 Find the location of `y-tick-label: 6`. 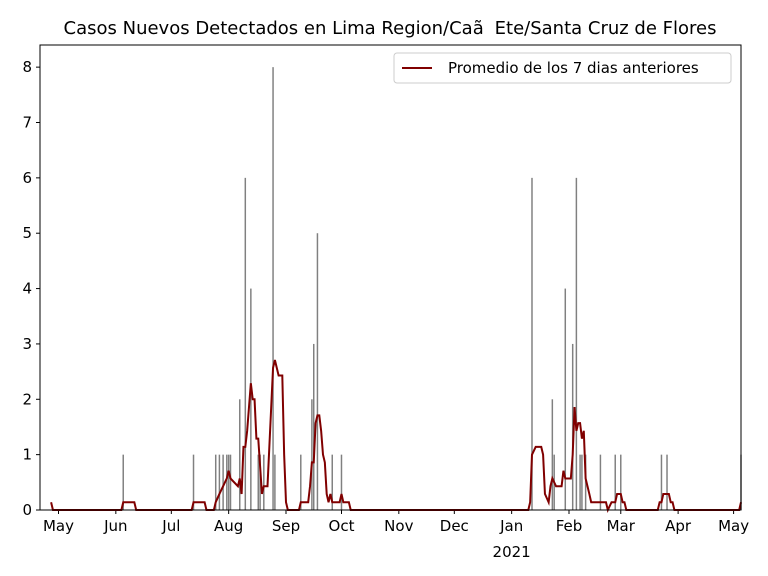

y-tick-label: 6 is located at coordinates (27, 178).